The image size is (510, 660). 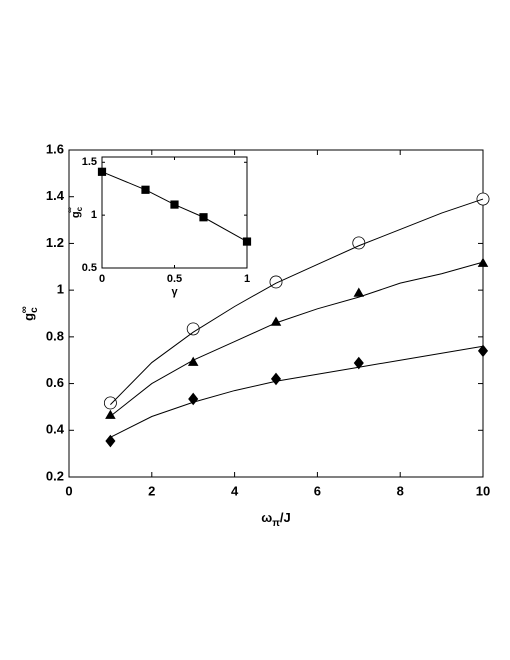 I want to click on y-tick-label: 1.4, so click(x=55, y=195).